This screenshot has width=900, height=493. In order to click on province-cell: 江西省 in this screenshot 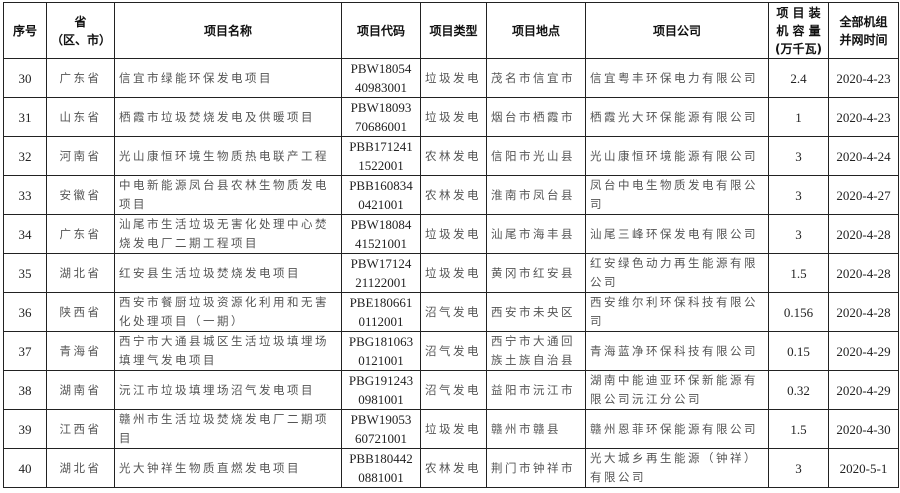, I will do `click(80, 429)`.